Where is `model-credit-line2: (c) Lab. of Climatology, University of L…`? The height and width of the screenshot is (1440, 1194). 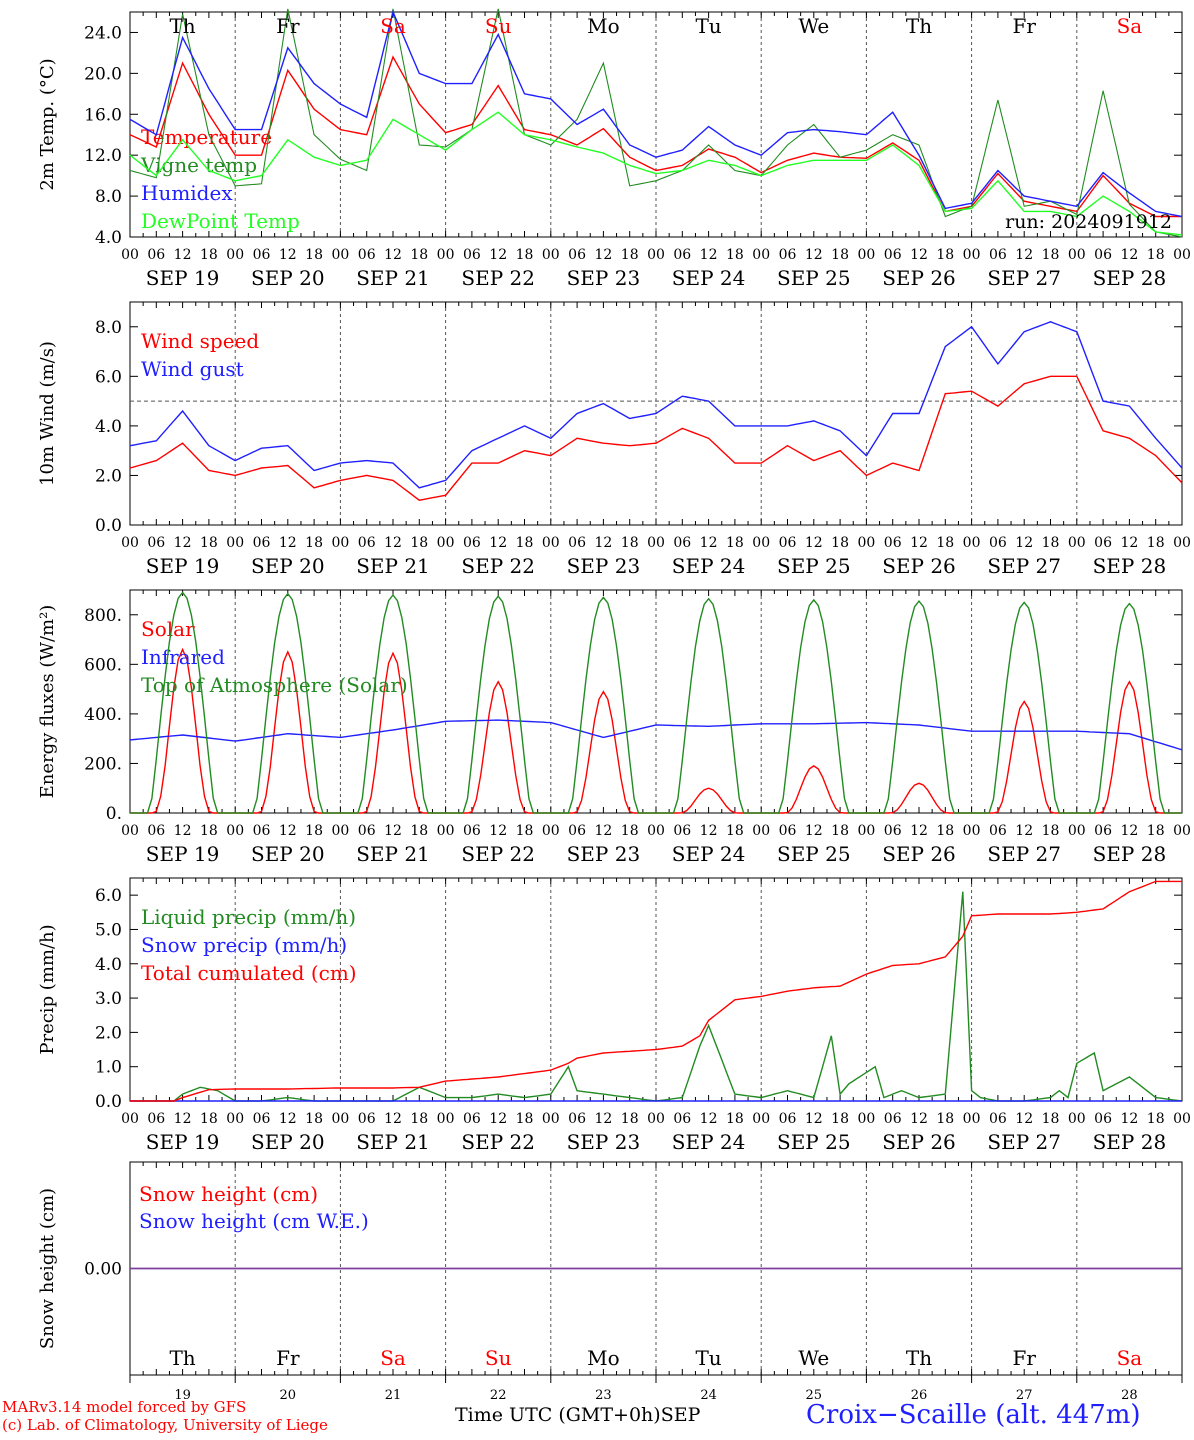 model-credit-line2: (c) Lab. of Climatology, University of L… is located at coordinates (165, 1425).